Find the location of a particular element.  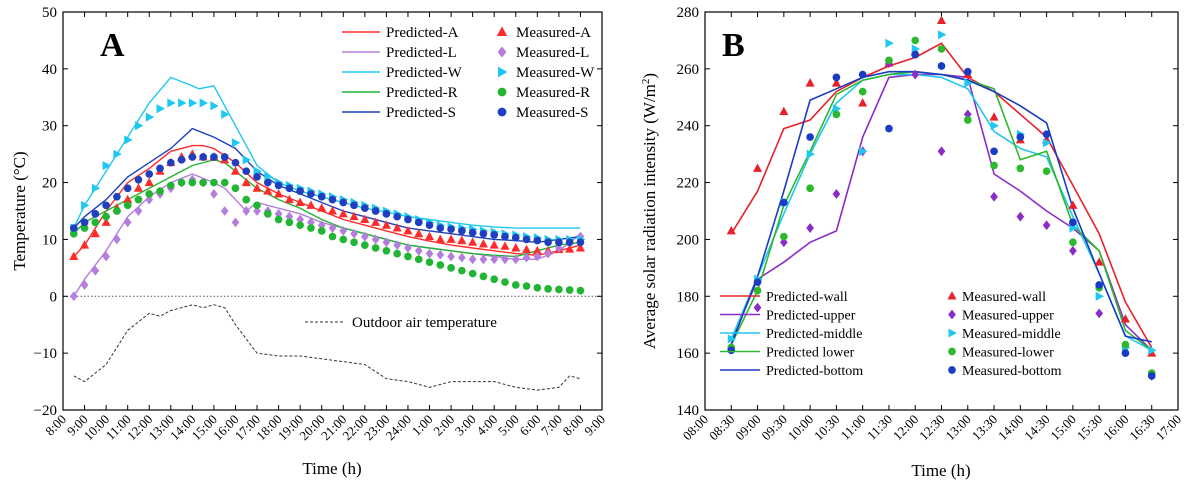

y-tick-label: 240 is located at coordinates (688, 127).